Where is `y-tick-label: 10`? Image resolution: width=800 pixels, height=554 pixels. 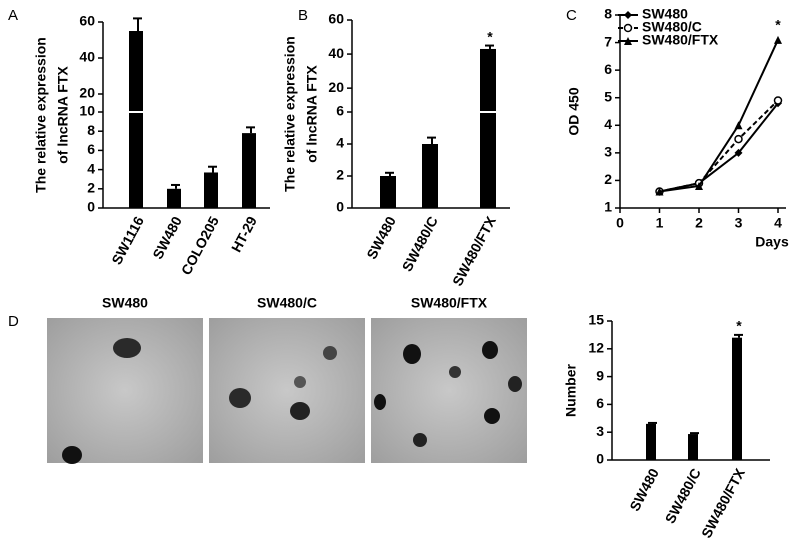
y-tick-label: 10 is located at coordinates (87, 111).